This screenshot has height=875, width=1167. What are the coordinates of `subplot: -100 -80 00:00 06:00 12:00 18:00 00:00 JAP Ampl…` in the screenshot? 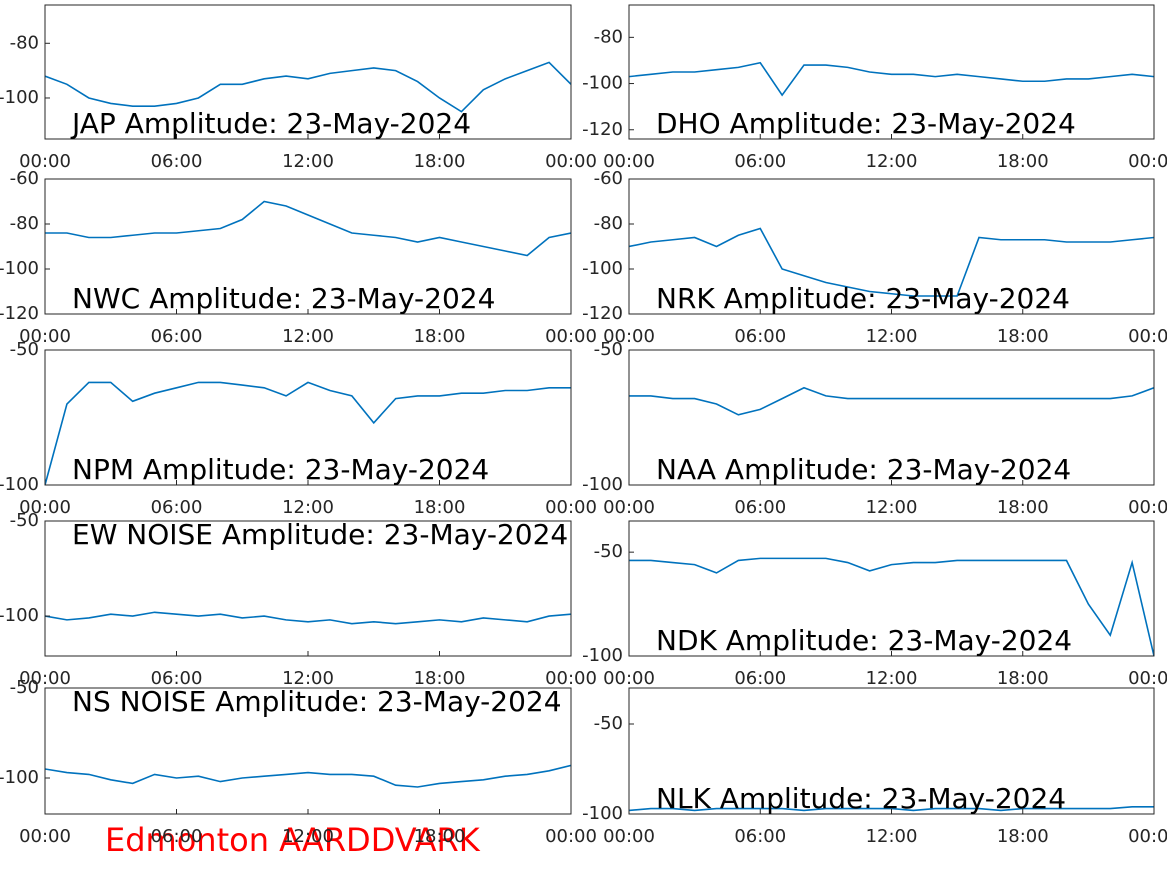 It's located at (298, 88).